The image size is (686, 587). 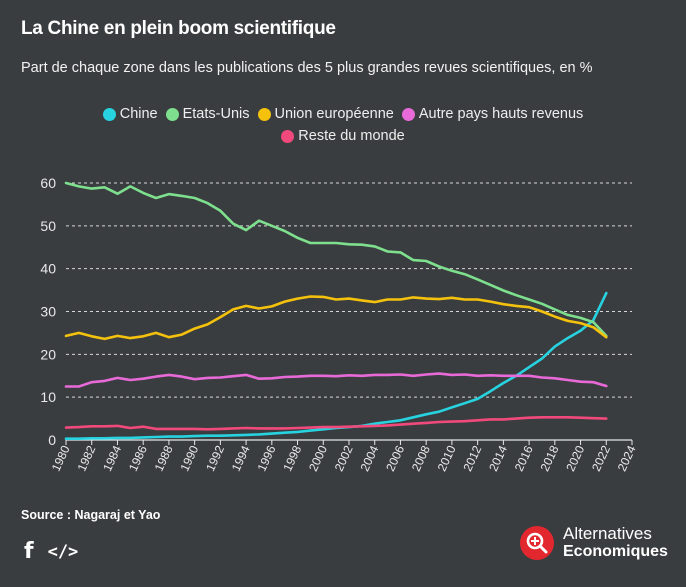 What do you see at coordinates (447, 458) in the screenshot?
I see `x-tick-label: 2010` at bounding box center [447, 458].